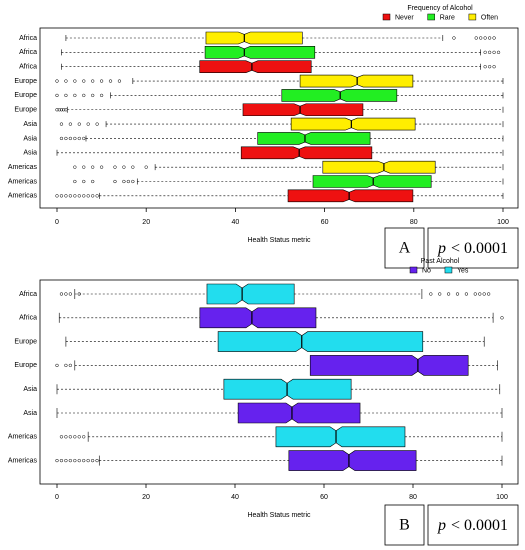 The image size is (525, 550). What do you see at coordinates (235, 497) in the screenshot?
I see `x-tick-label: 40` at bounding box center [235, 497].